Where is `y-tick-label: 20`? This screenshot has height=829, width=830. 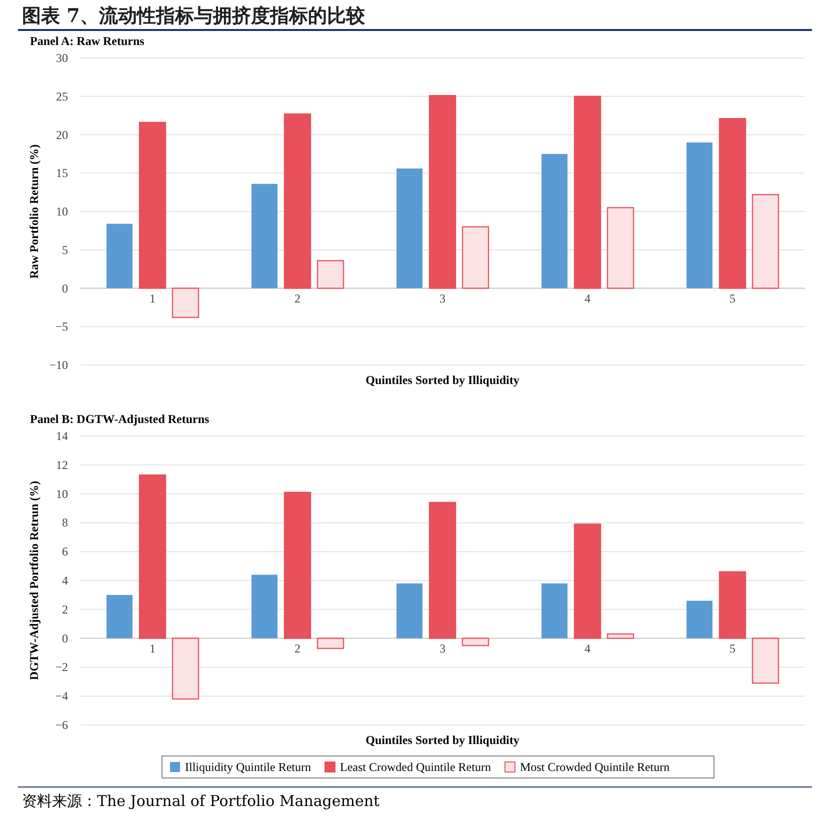
y-tick-label: 20 is located at coordinates (62, 135).